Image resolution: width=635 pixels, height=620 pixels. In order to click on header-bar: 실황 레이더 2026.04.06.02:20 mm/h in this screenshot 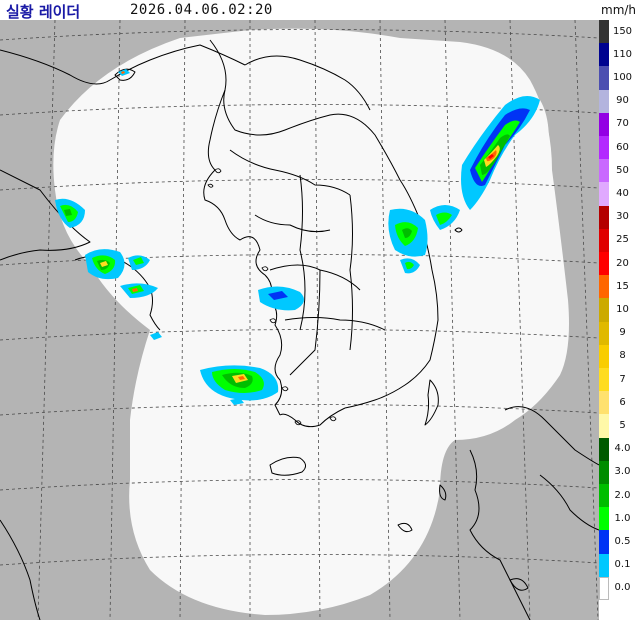, I will do `click(317, 10)`.